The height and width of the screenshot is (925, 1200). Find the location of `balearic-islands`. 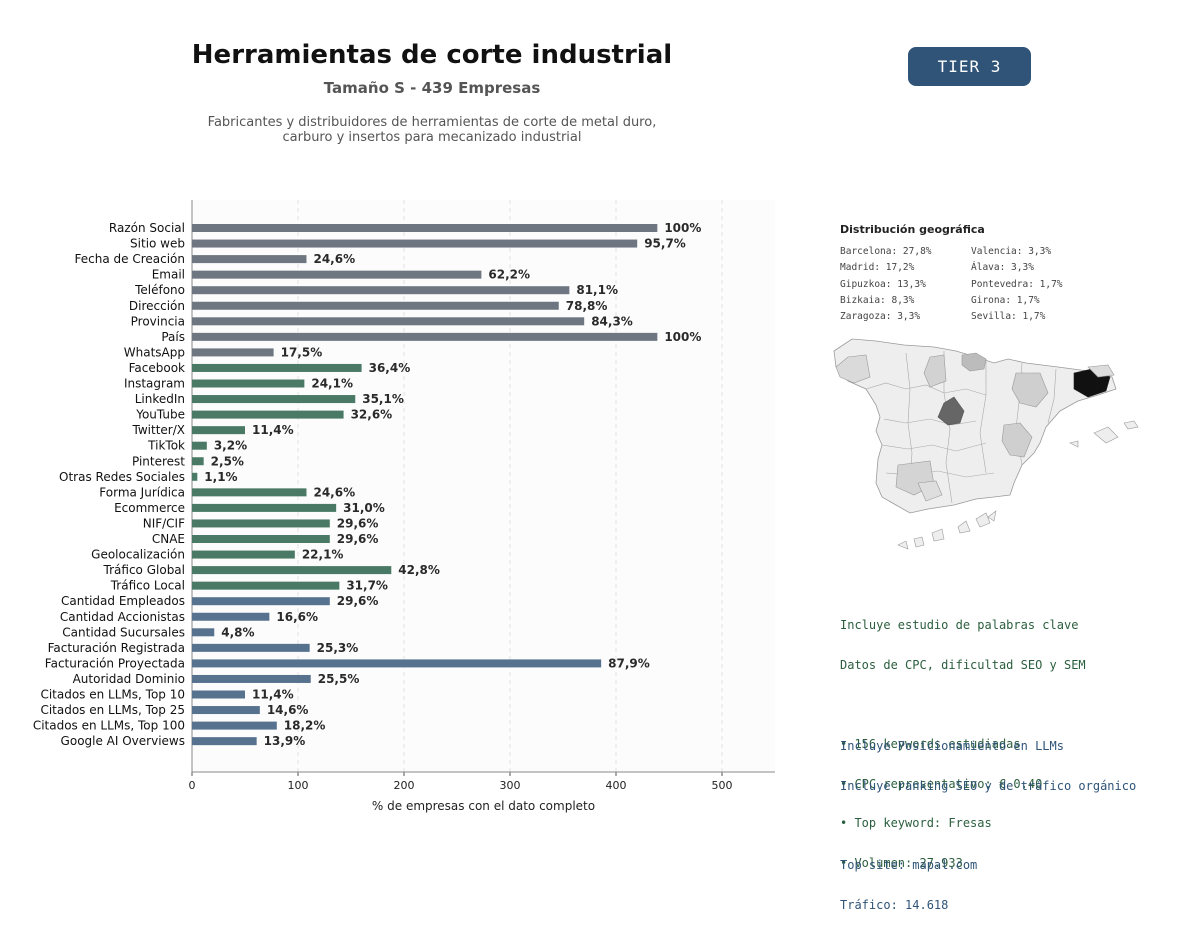

balearic-islands is located at coordinates (1104, 434).